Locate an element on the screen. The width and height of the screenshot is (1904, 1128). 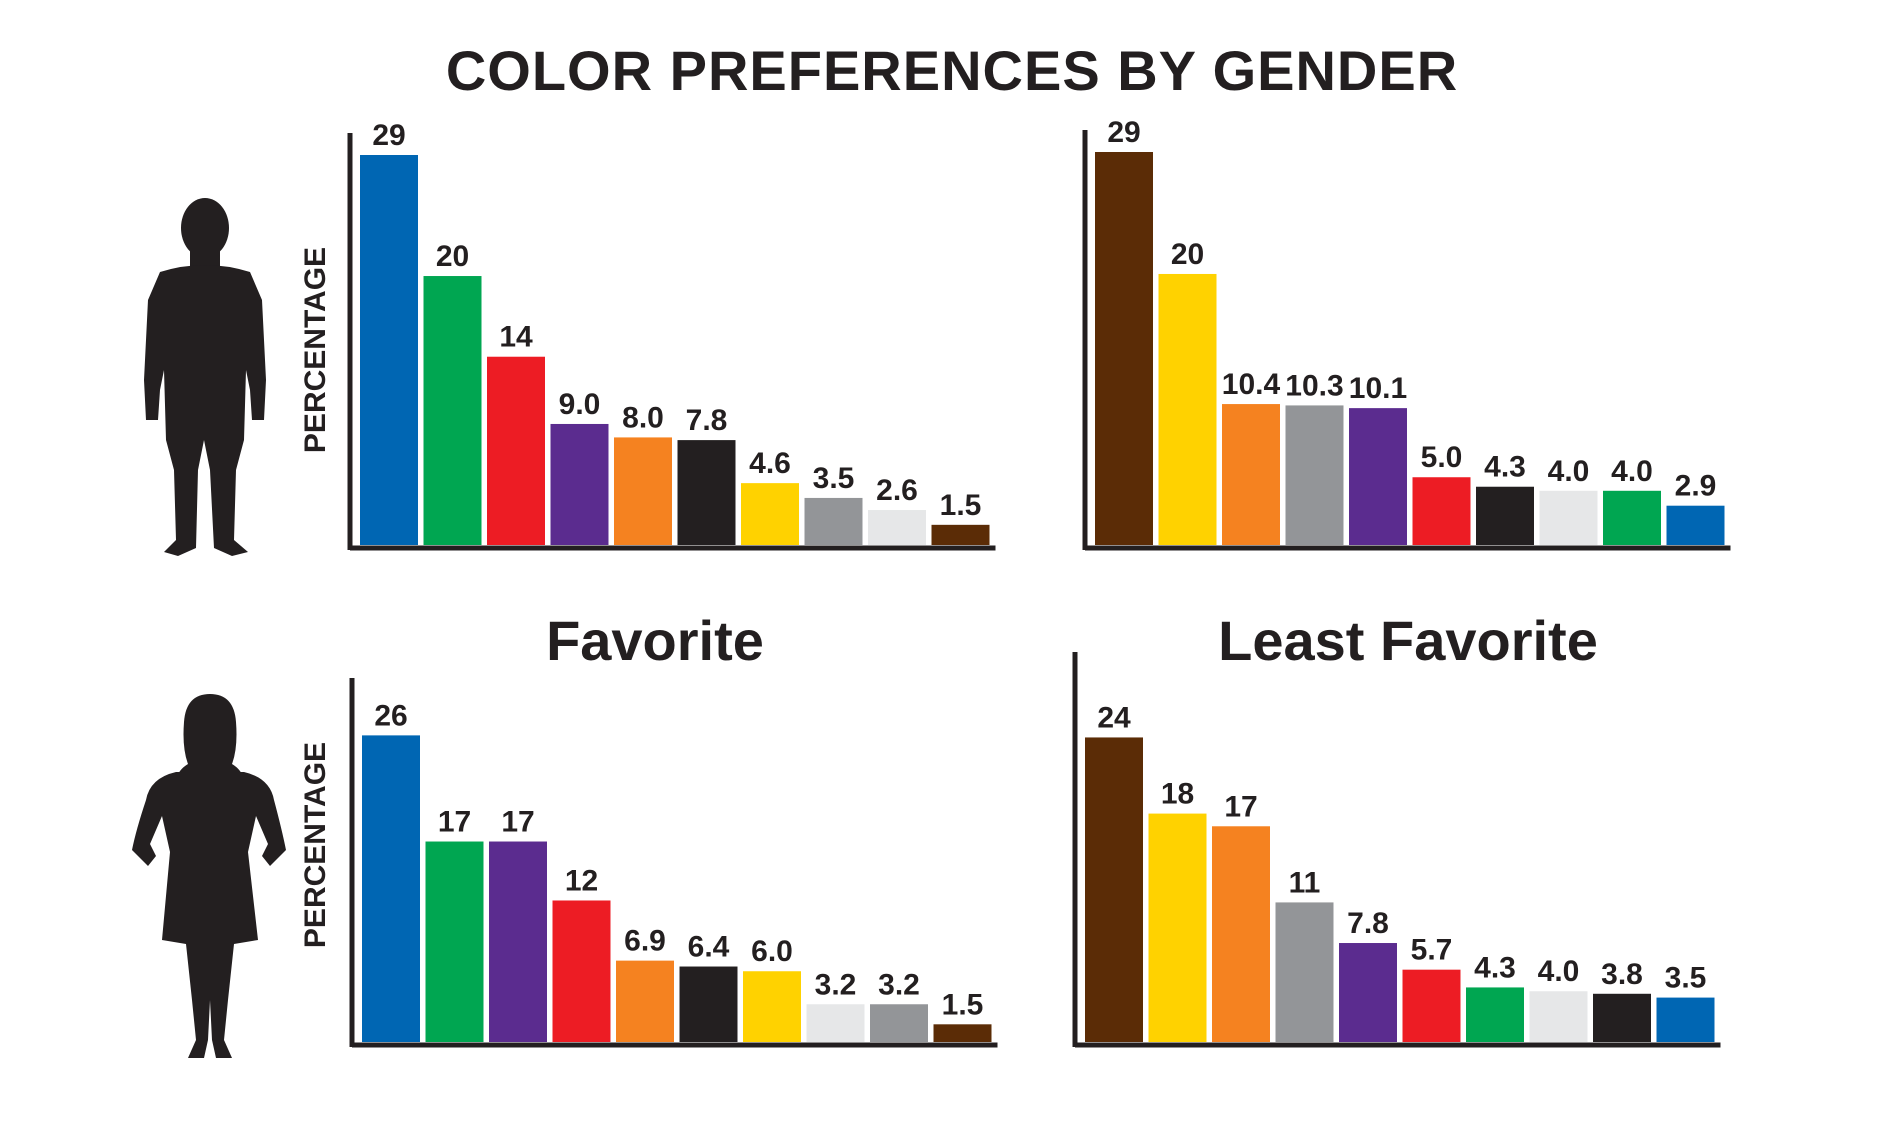
data-label: 4.6 is located at coordinates (770, 463).